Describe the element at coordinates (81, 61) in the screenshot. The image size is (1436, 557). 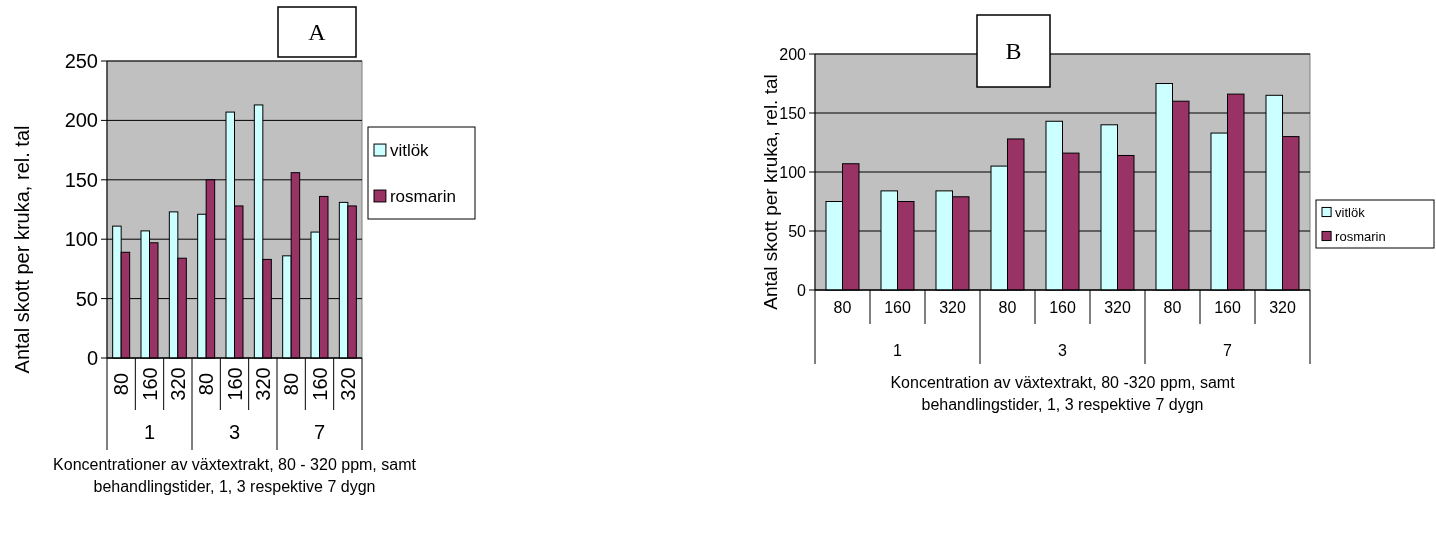
I see `y-tick-label: 250` at that location.